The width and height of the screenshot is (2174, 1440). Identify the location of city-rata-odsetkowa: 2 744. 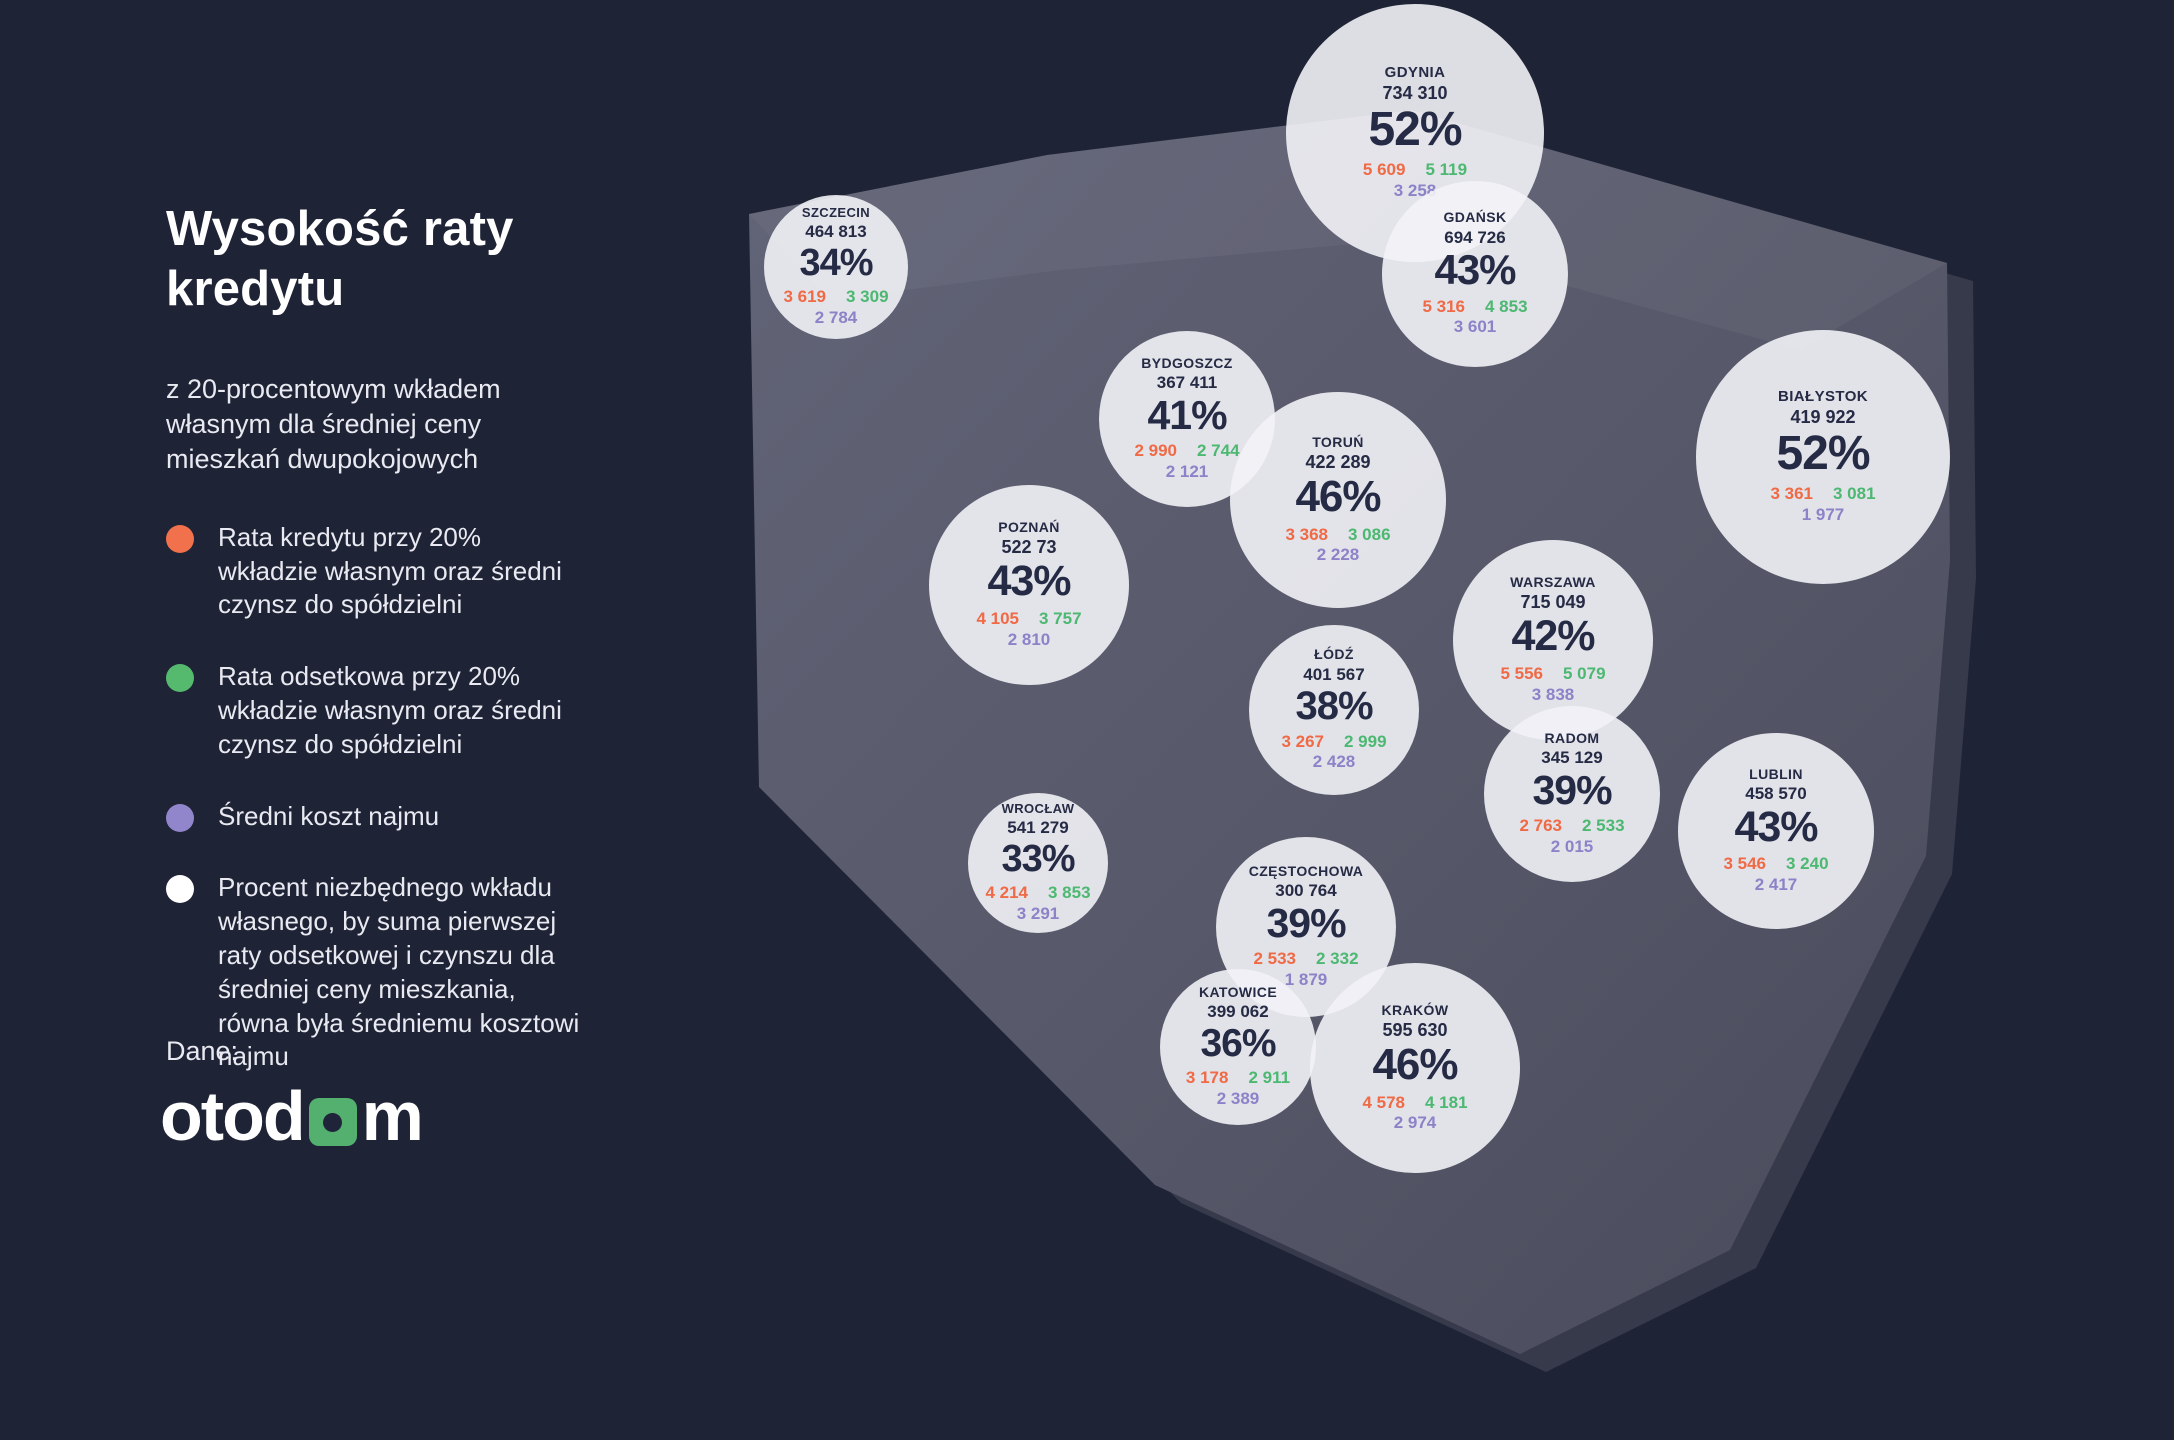
(1218, 451).